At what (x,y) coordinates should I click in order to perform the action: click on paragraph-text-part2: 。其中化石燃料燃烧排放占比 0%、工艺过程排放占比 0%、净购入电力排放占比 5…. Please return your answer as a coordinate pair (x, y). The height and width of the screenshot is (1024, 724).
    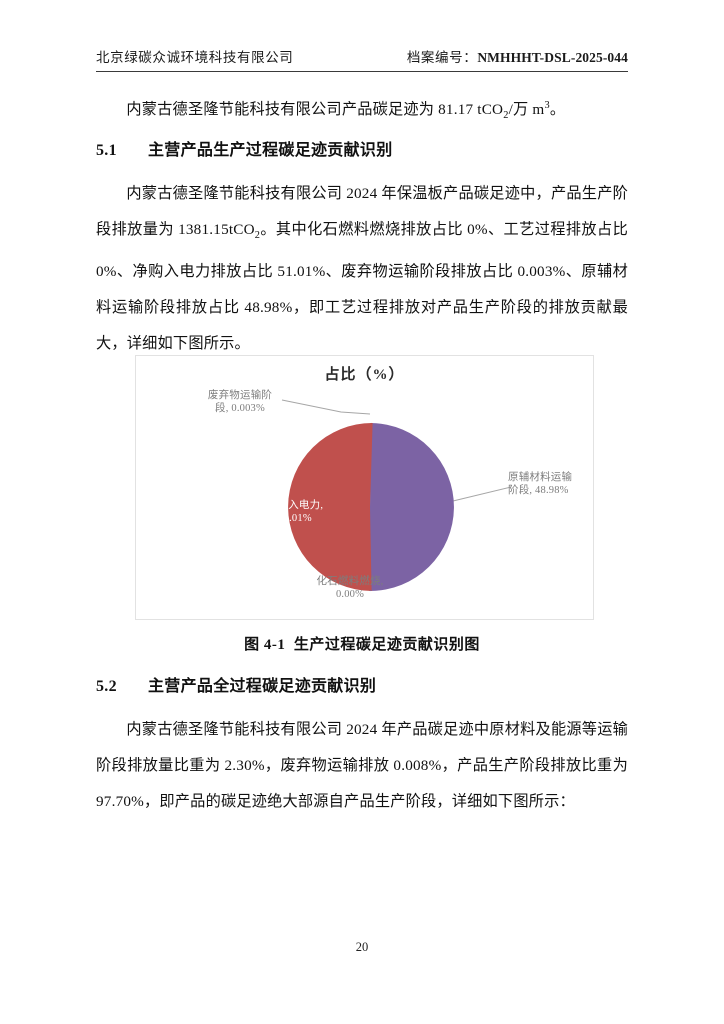
    Looking at the image, I should click on (362, 287).